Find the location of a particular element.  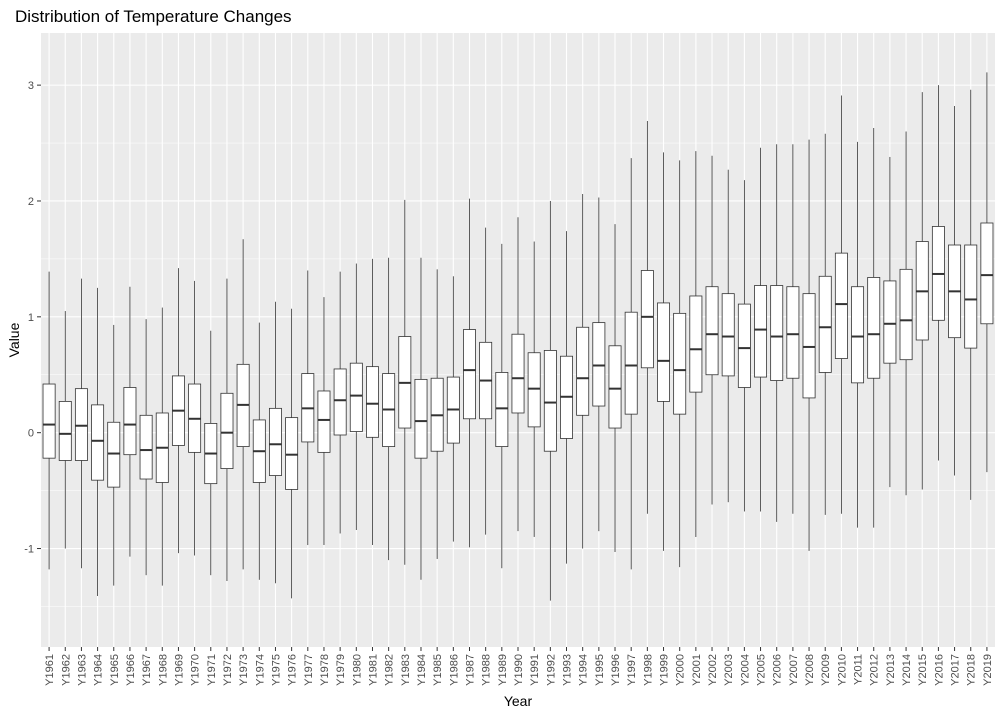

x-tick-label: Y1963 is located at coordinates (82, 670).